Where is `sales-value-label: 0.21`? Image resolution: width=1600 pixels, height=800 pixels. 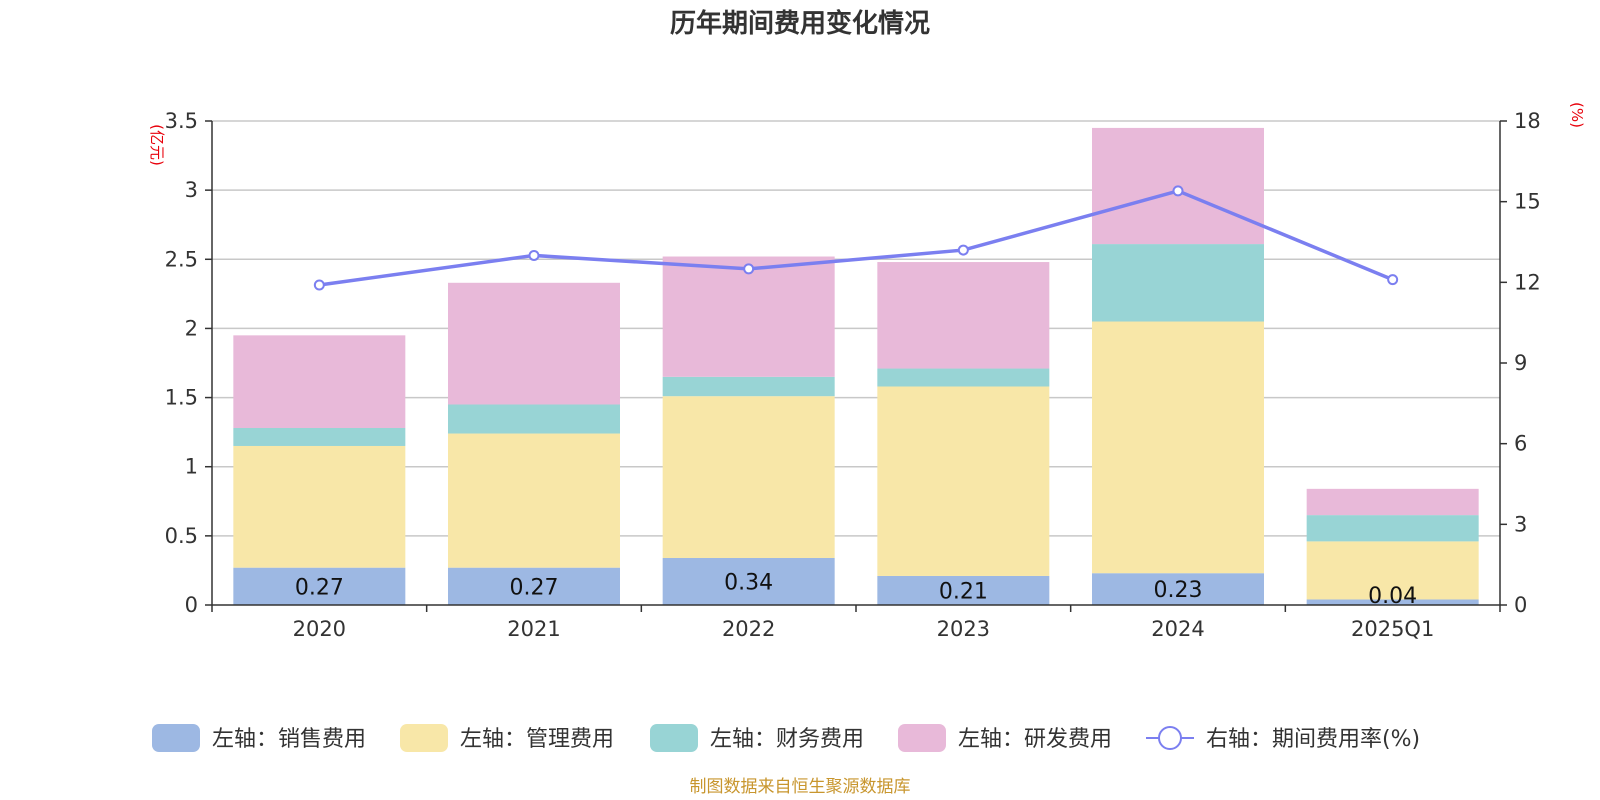 sales-value-label: 0.21 is located at coordinates (963, 591).